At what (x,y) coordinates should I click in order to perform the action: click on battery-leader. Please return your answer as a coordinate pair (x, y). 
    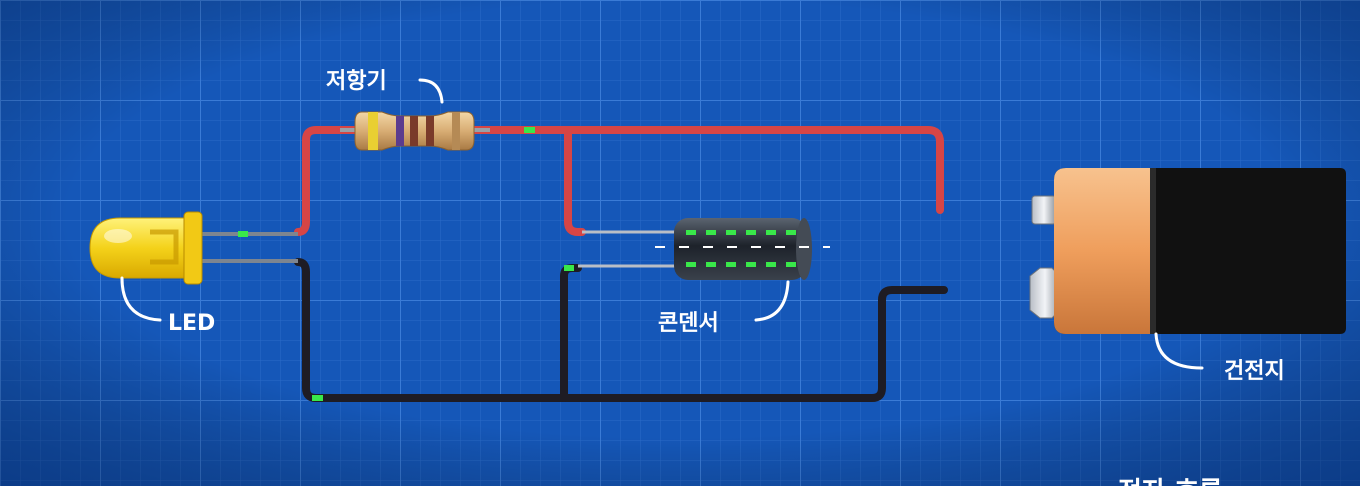
    Looking at the image, I should click on (1179, 351).